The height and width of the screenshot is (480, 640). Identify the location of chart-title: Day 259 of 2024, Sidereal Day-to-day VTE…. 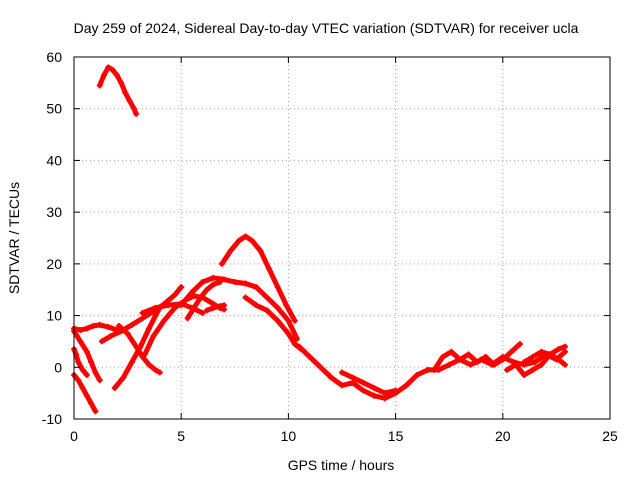
(326, 28).